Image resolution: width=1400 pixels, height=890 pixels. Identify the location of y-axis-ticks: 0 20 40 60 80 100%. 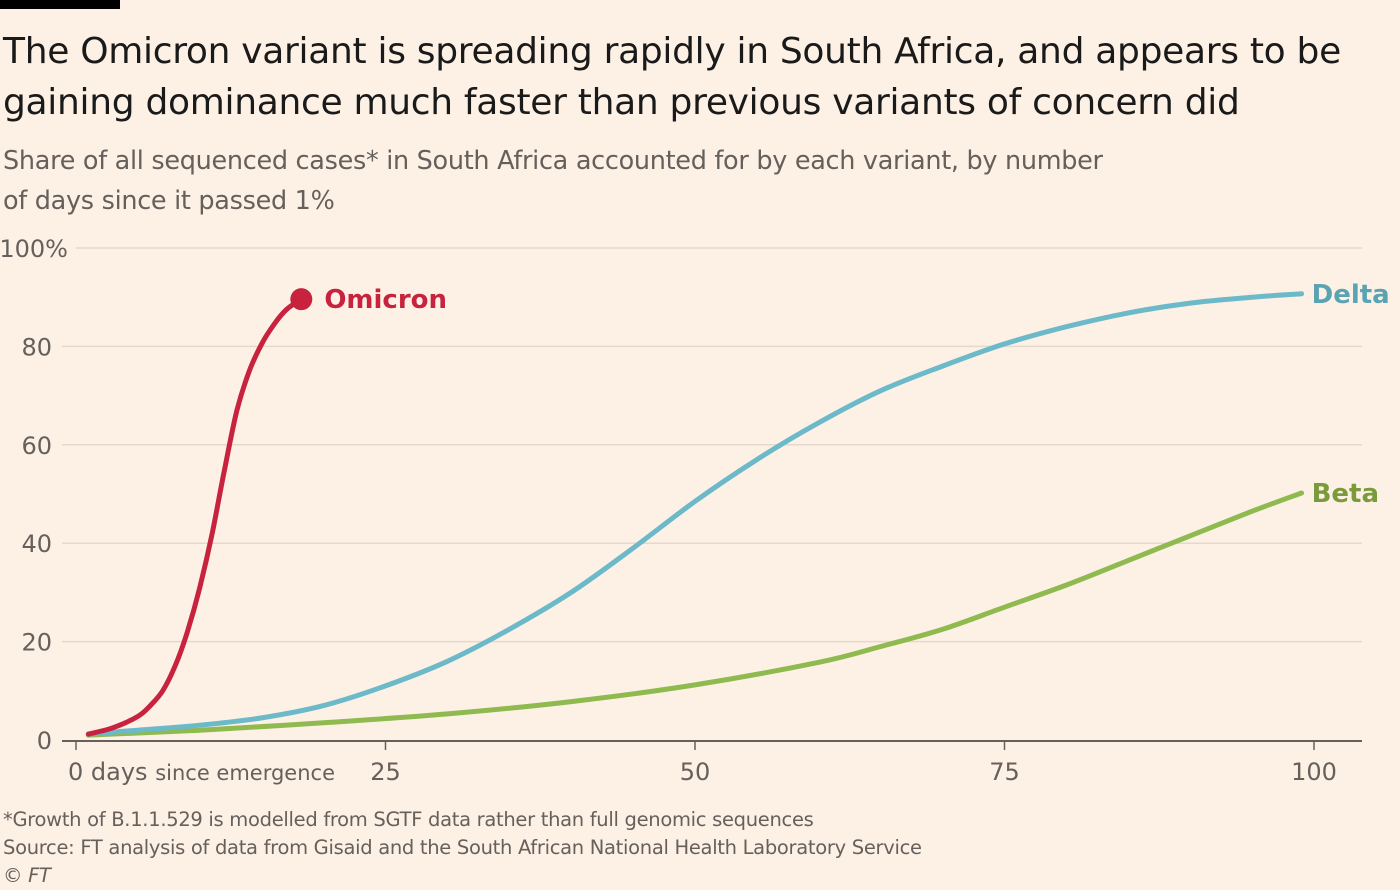
(34, 495).